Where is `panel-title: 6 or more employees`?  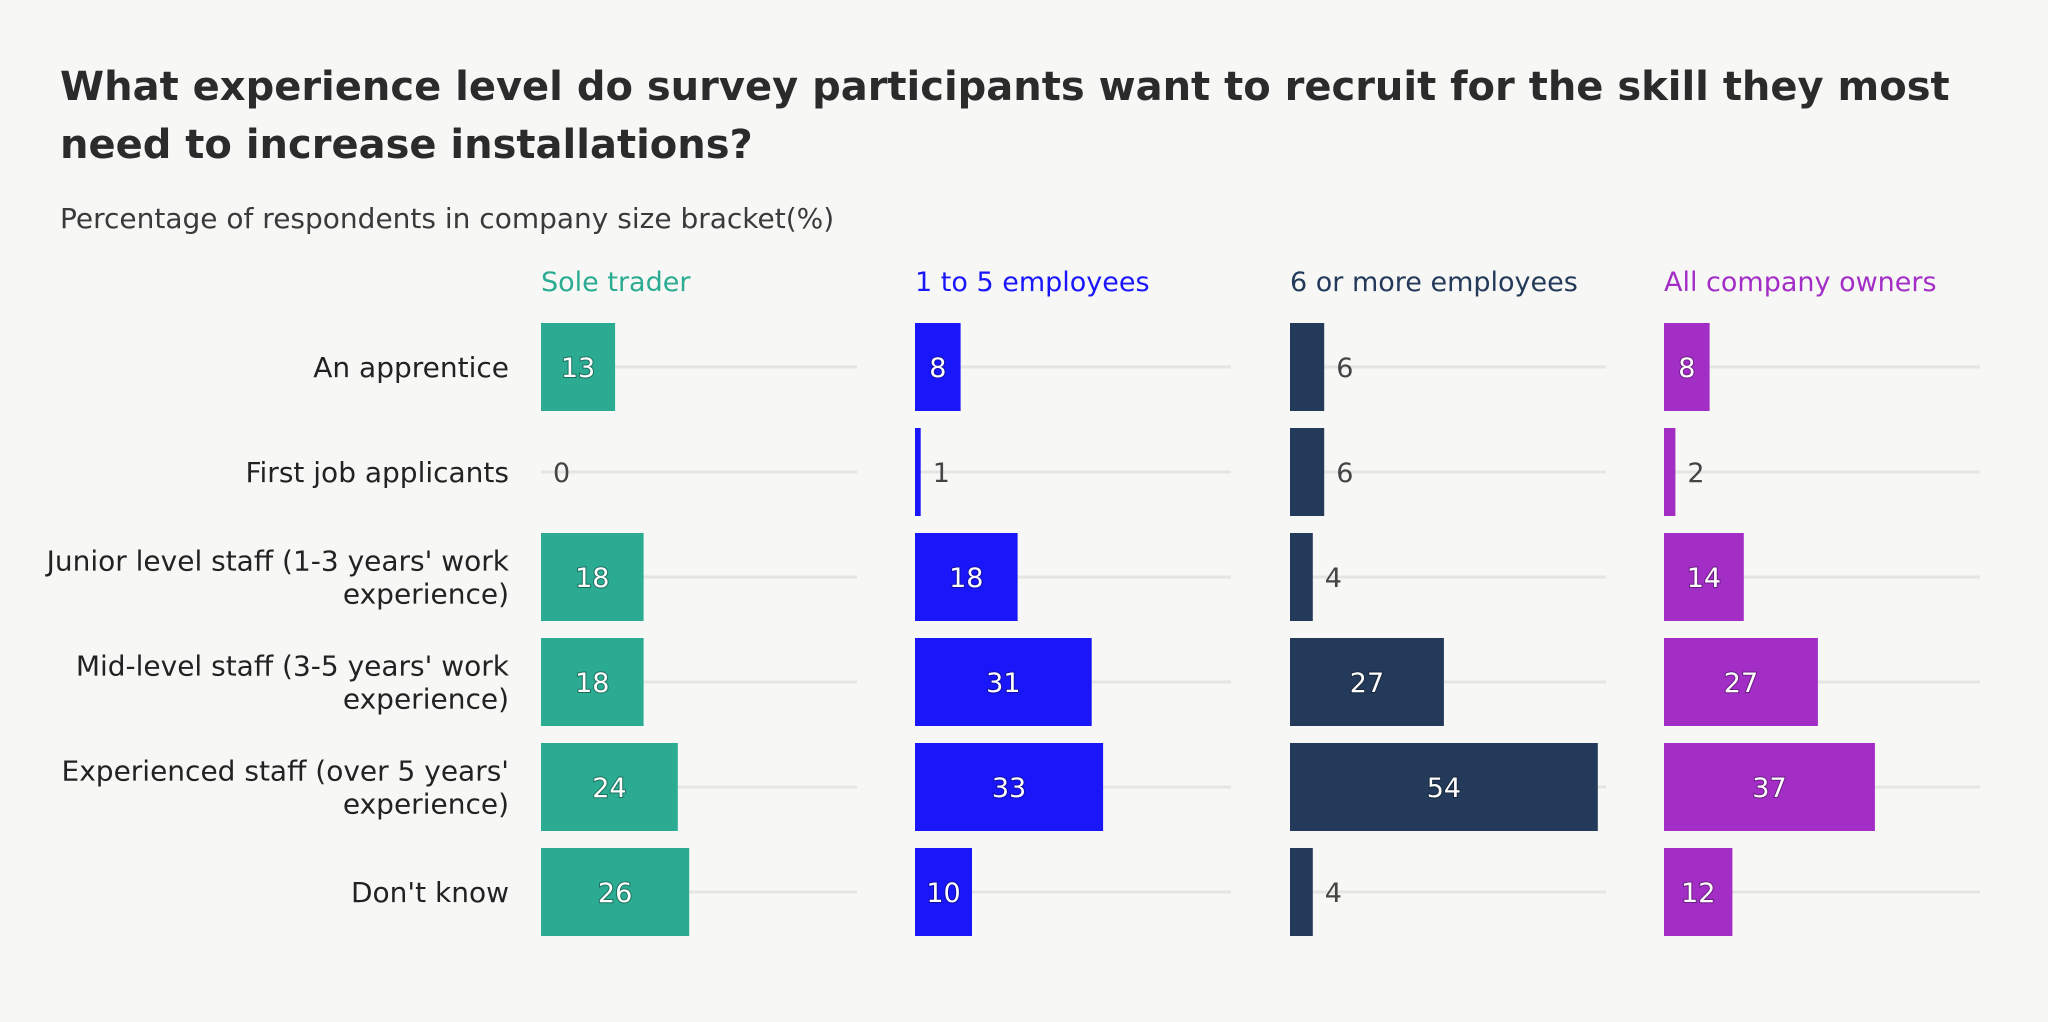 panel-title: 6 or more employees is located at coordinates (1434, 282).